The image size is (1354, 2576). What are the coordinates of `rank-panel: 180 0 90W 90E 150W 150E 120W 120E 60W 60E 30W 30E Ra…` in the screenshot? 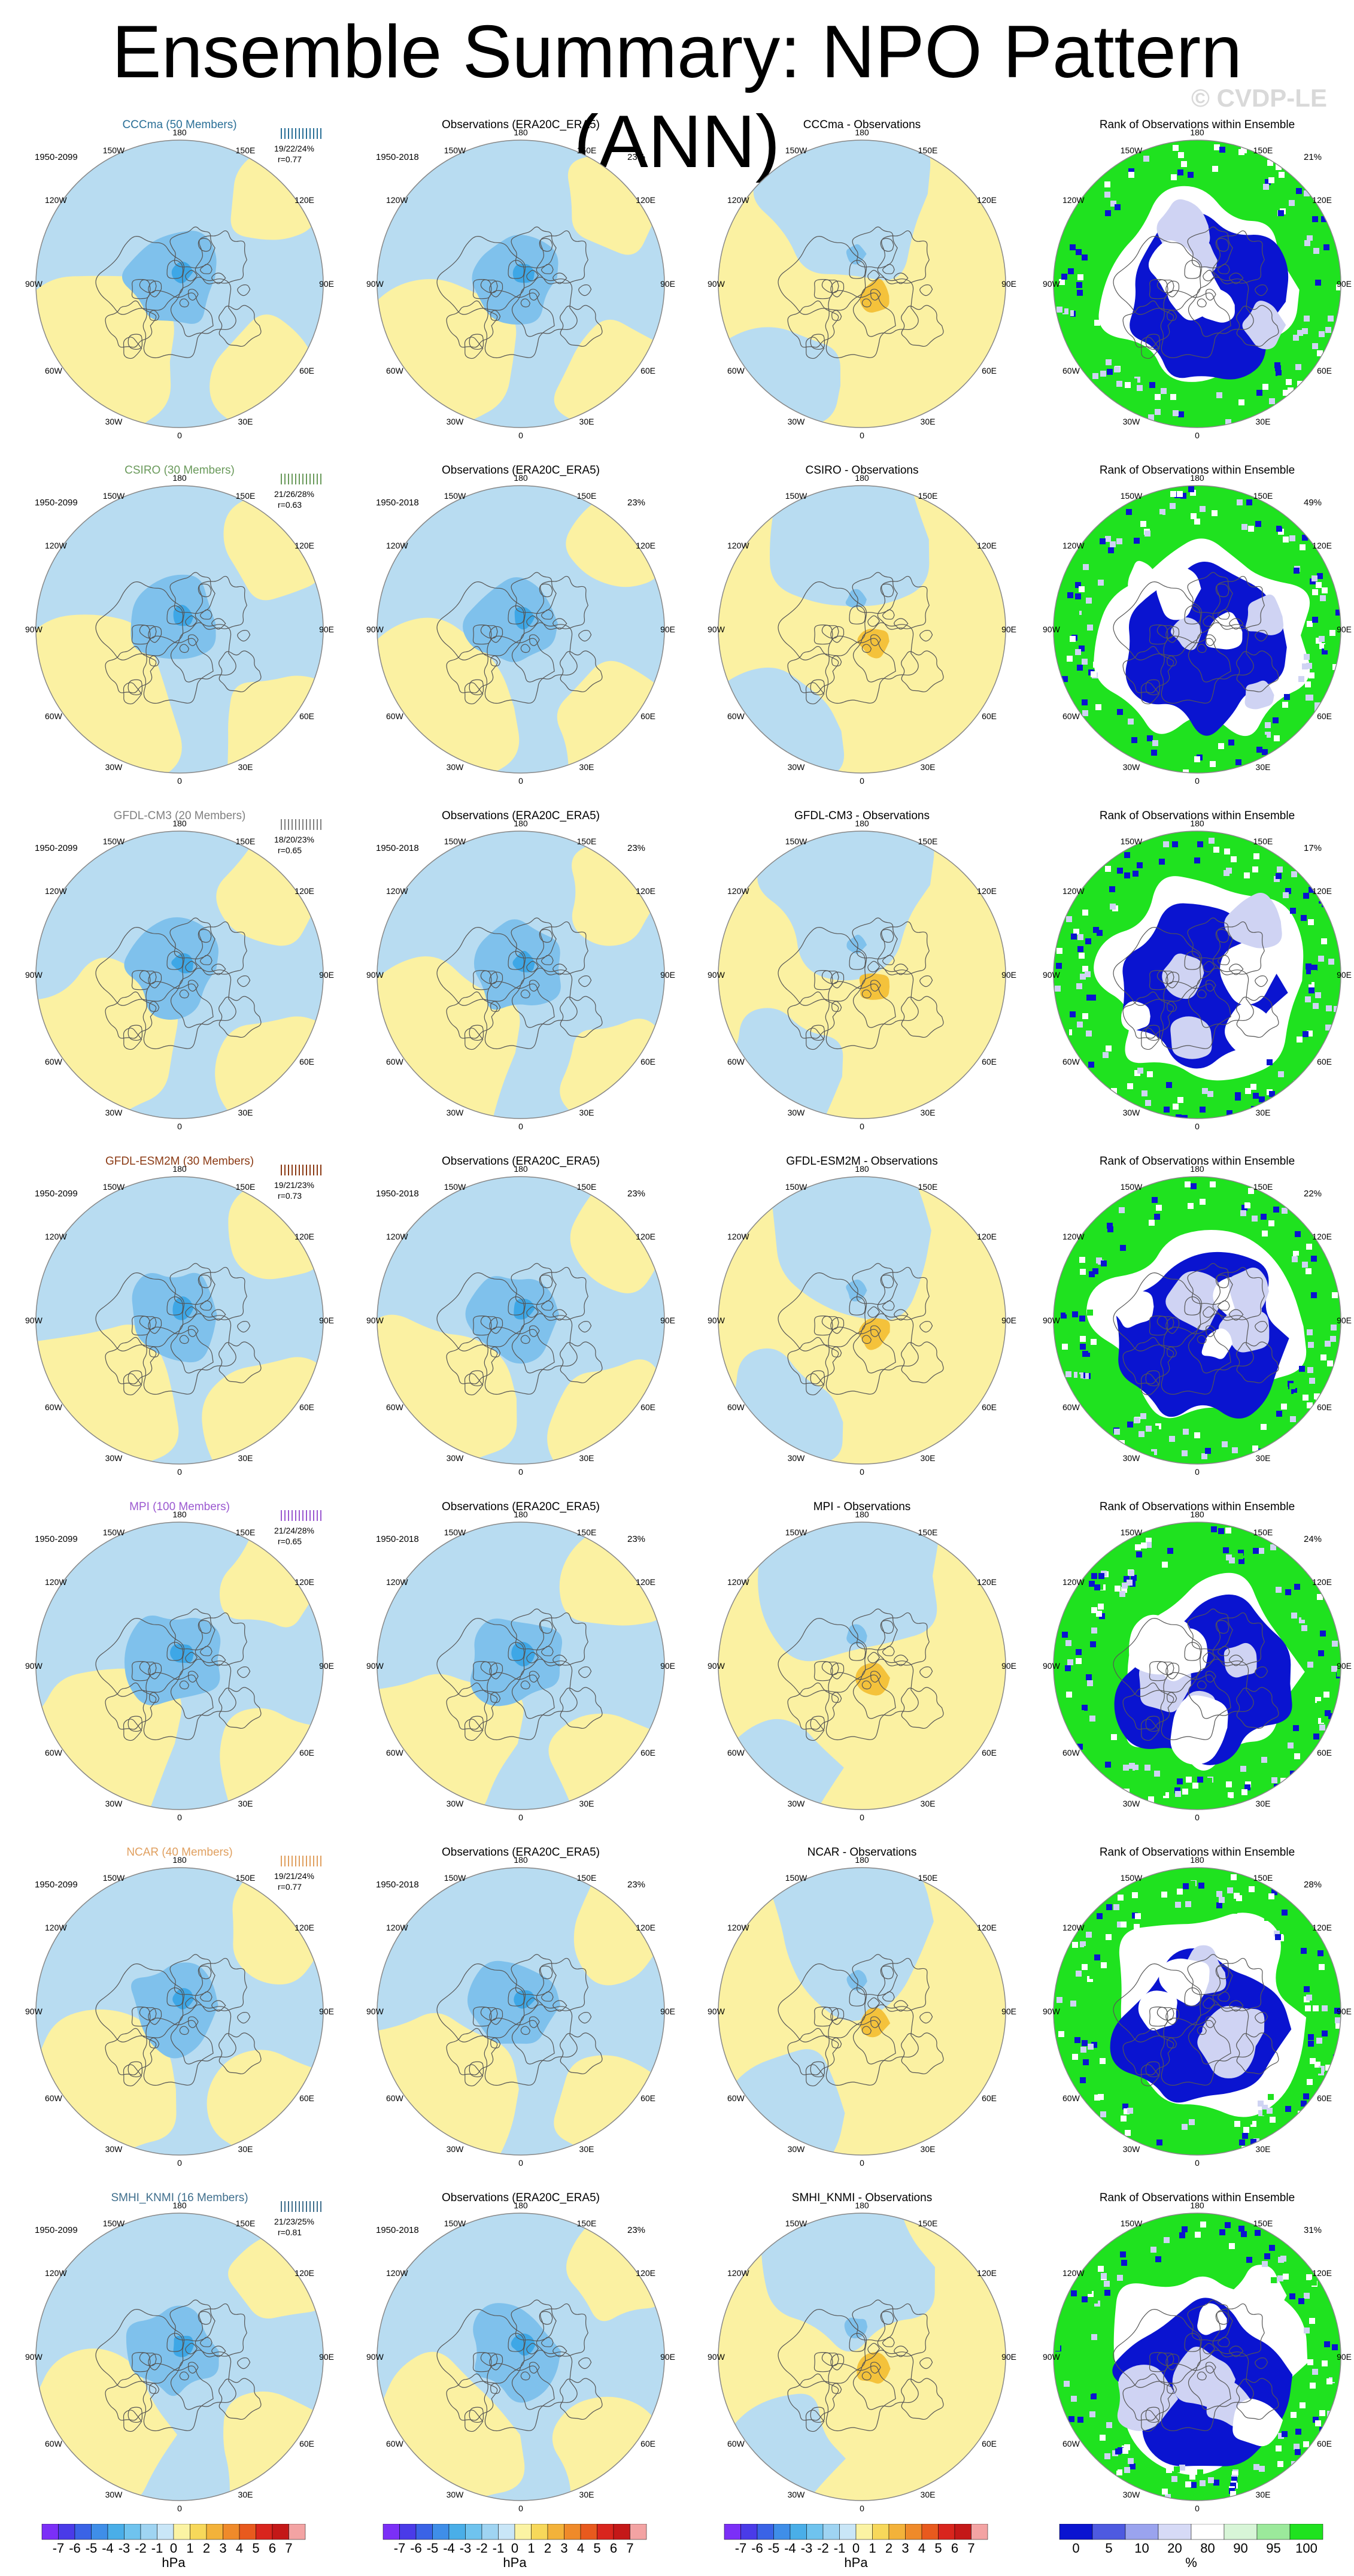 It's located at (1197, 2008).